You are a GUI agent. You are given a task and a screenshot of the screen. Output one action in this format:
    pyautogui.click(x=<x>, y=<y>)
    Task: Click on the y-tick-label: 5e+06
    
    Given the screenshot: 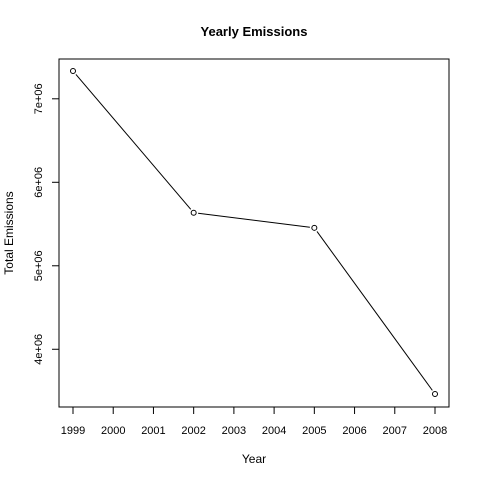 What is the action you would take?
    pyautogui.click(x=39, y=265)
    